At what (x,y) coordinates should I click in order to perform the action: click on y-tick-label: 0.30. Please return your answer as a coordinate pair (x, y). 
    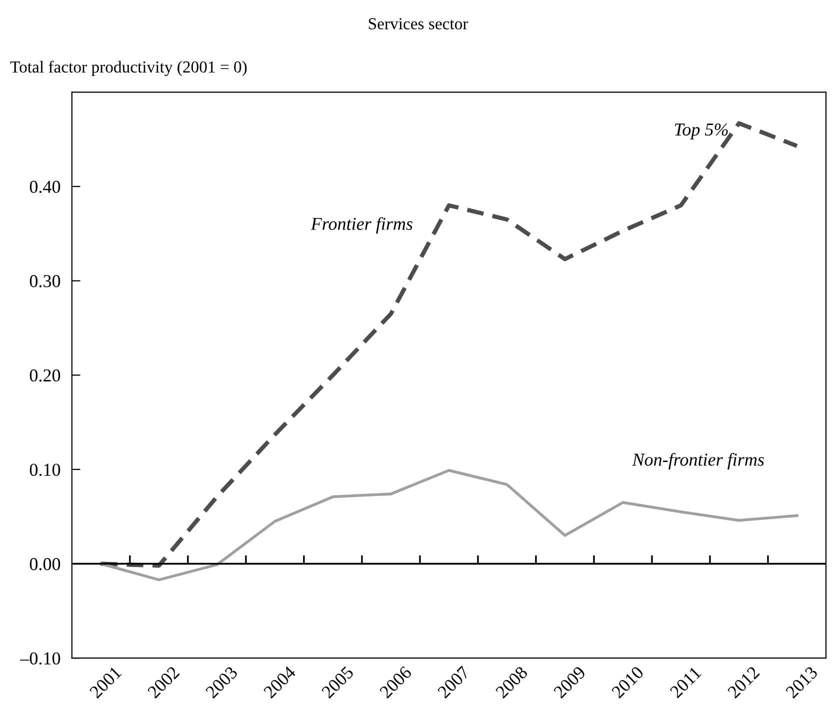
    Looking at the image, I should click on (45, 281).